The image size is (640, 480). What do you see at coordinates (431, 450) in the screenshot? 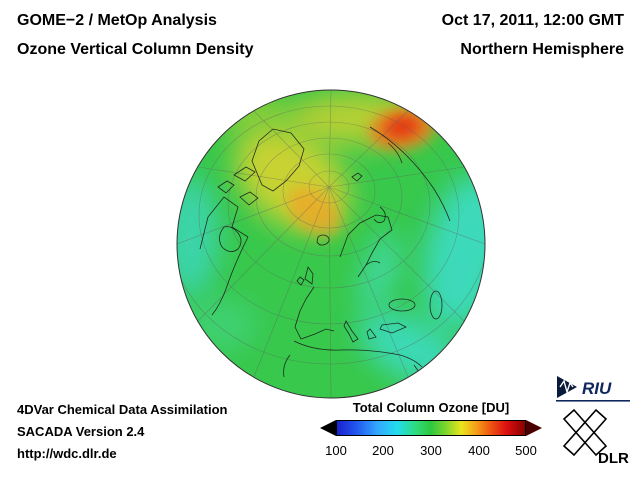
I see `colorbar-tick-300: 300` at bounding box center [431, 450].